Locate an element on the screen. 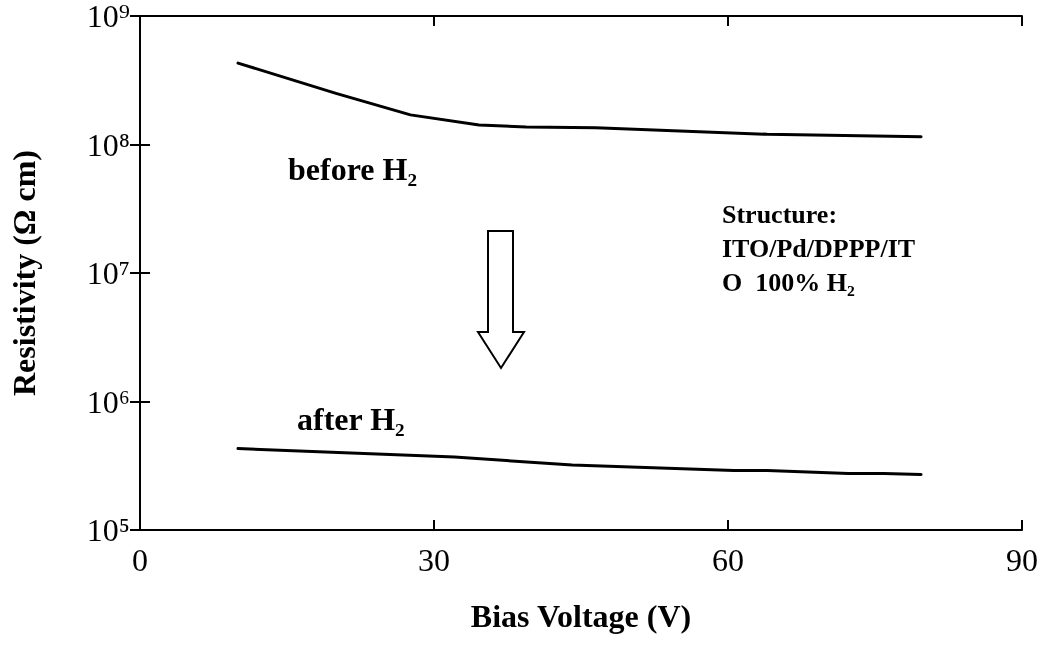 This screenshot has height=663, width=1042. y-tick-label: 10⁵ is located at coordinates (108, 530).